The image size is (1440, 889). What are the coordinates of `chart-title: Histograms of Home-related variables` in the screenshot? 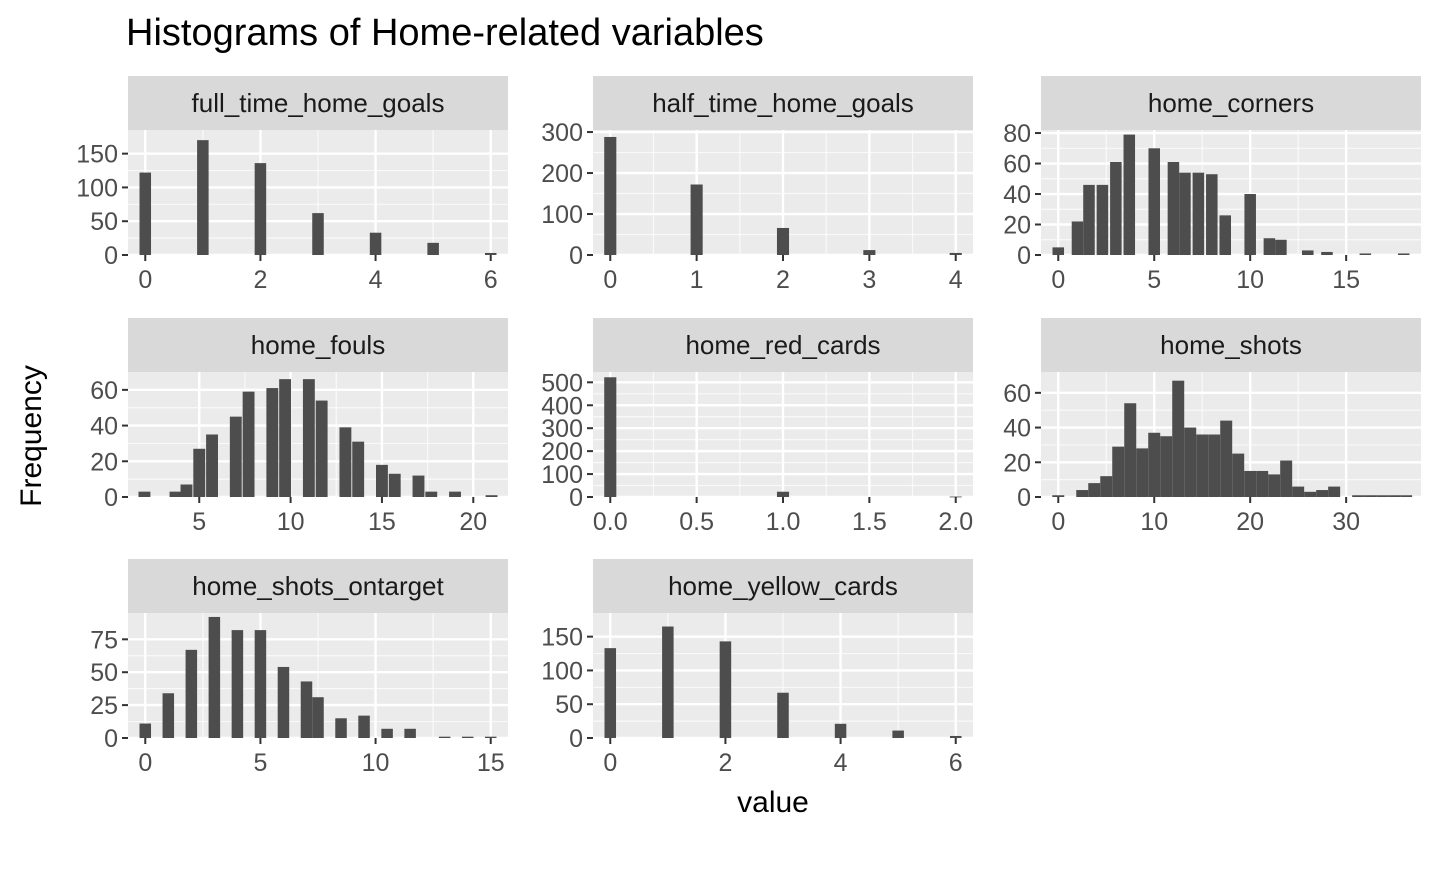 It's located at (445, 33).